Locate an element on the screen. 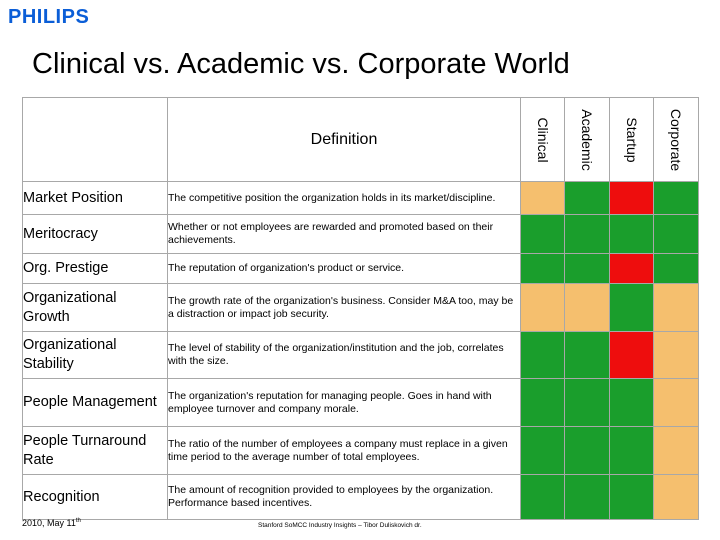 Image resolution: width=720 pixels, height=540 pixels. column-header-clinical: Clinical is located at coordinates (542, 139).